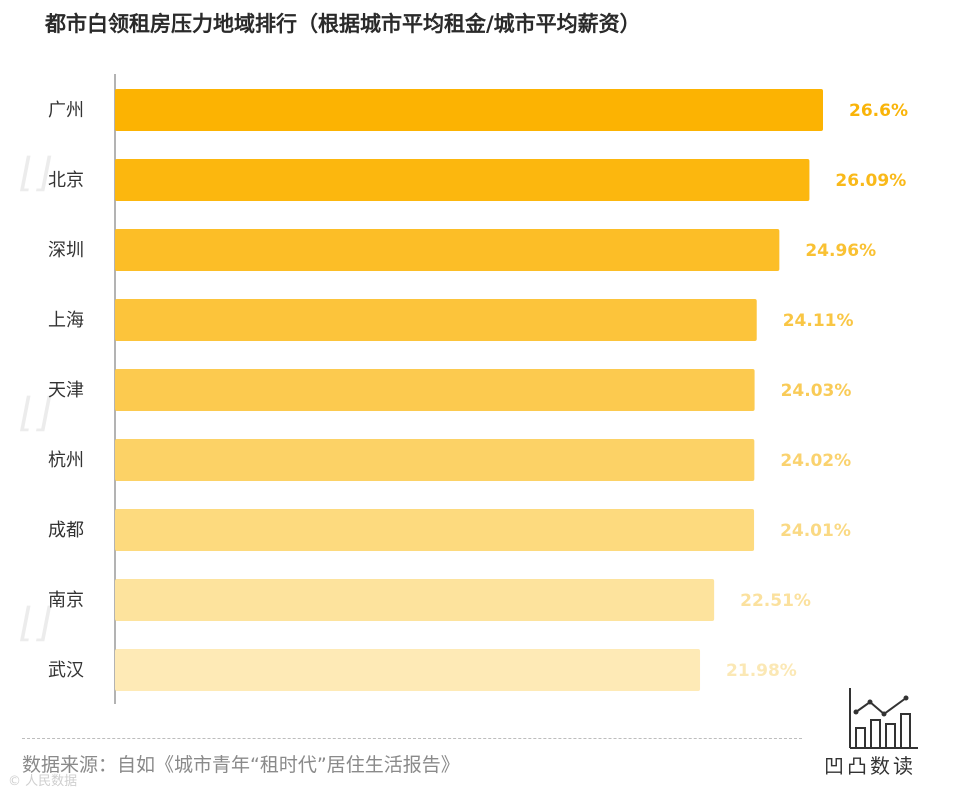 The image size is (960, 797). What do you see at coordinates (241, 765) in the screenshot?
I see `data-source: 数据来源：自如《城市青年“租时代”居住生活报告》` at bounding box center [241, 765].